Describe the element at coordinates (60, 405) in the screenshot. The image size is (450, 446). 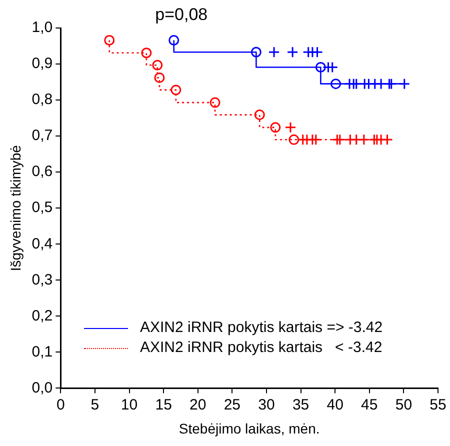
I see `x-tick-label: 0` at that location.